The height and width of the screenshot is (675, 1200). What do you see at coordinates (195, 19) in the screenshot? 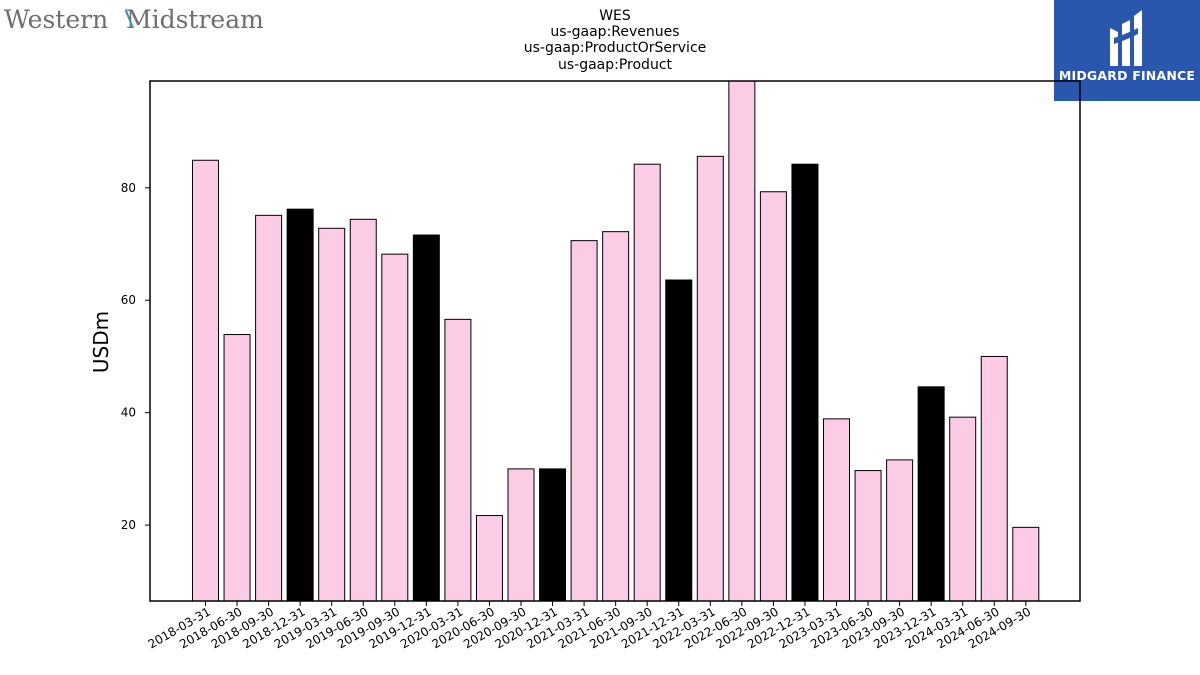
I see `logo-text-midstream: Midstream` at bounding box center [195, 19].